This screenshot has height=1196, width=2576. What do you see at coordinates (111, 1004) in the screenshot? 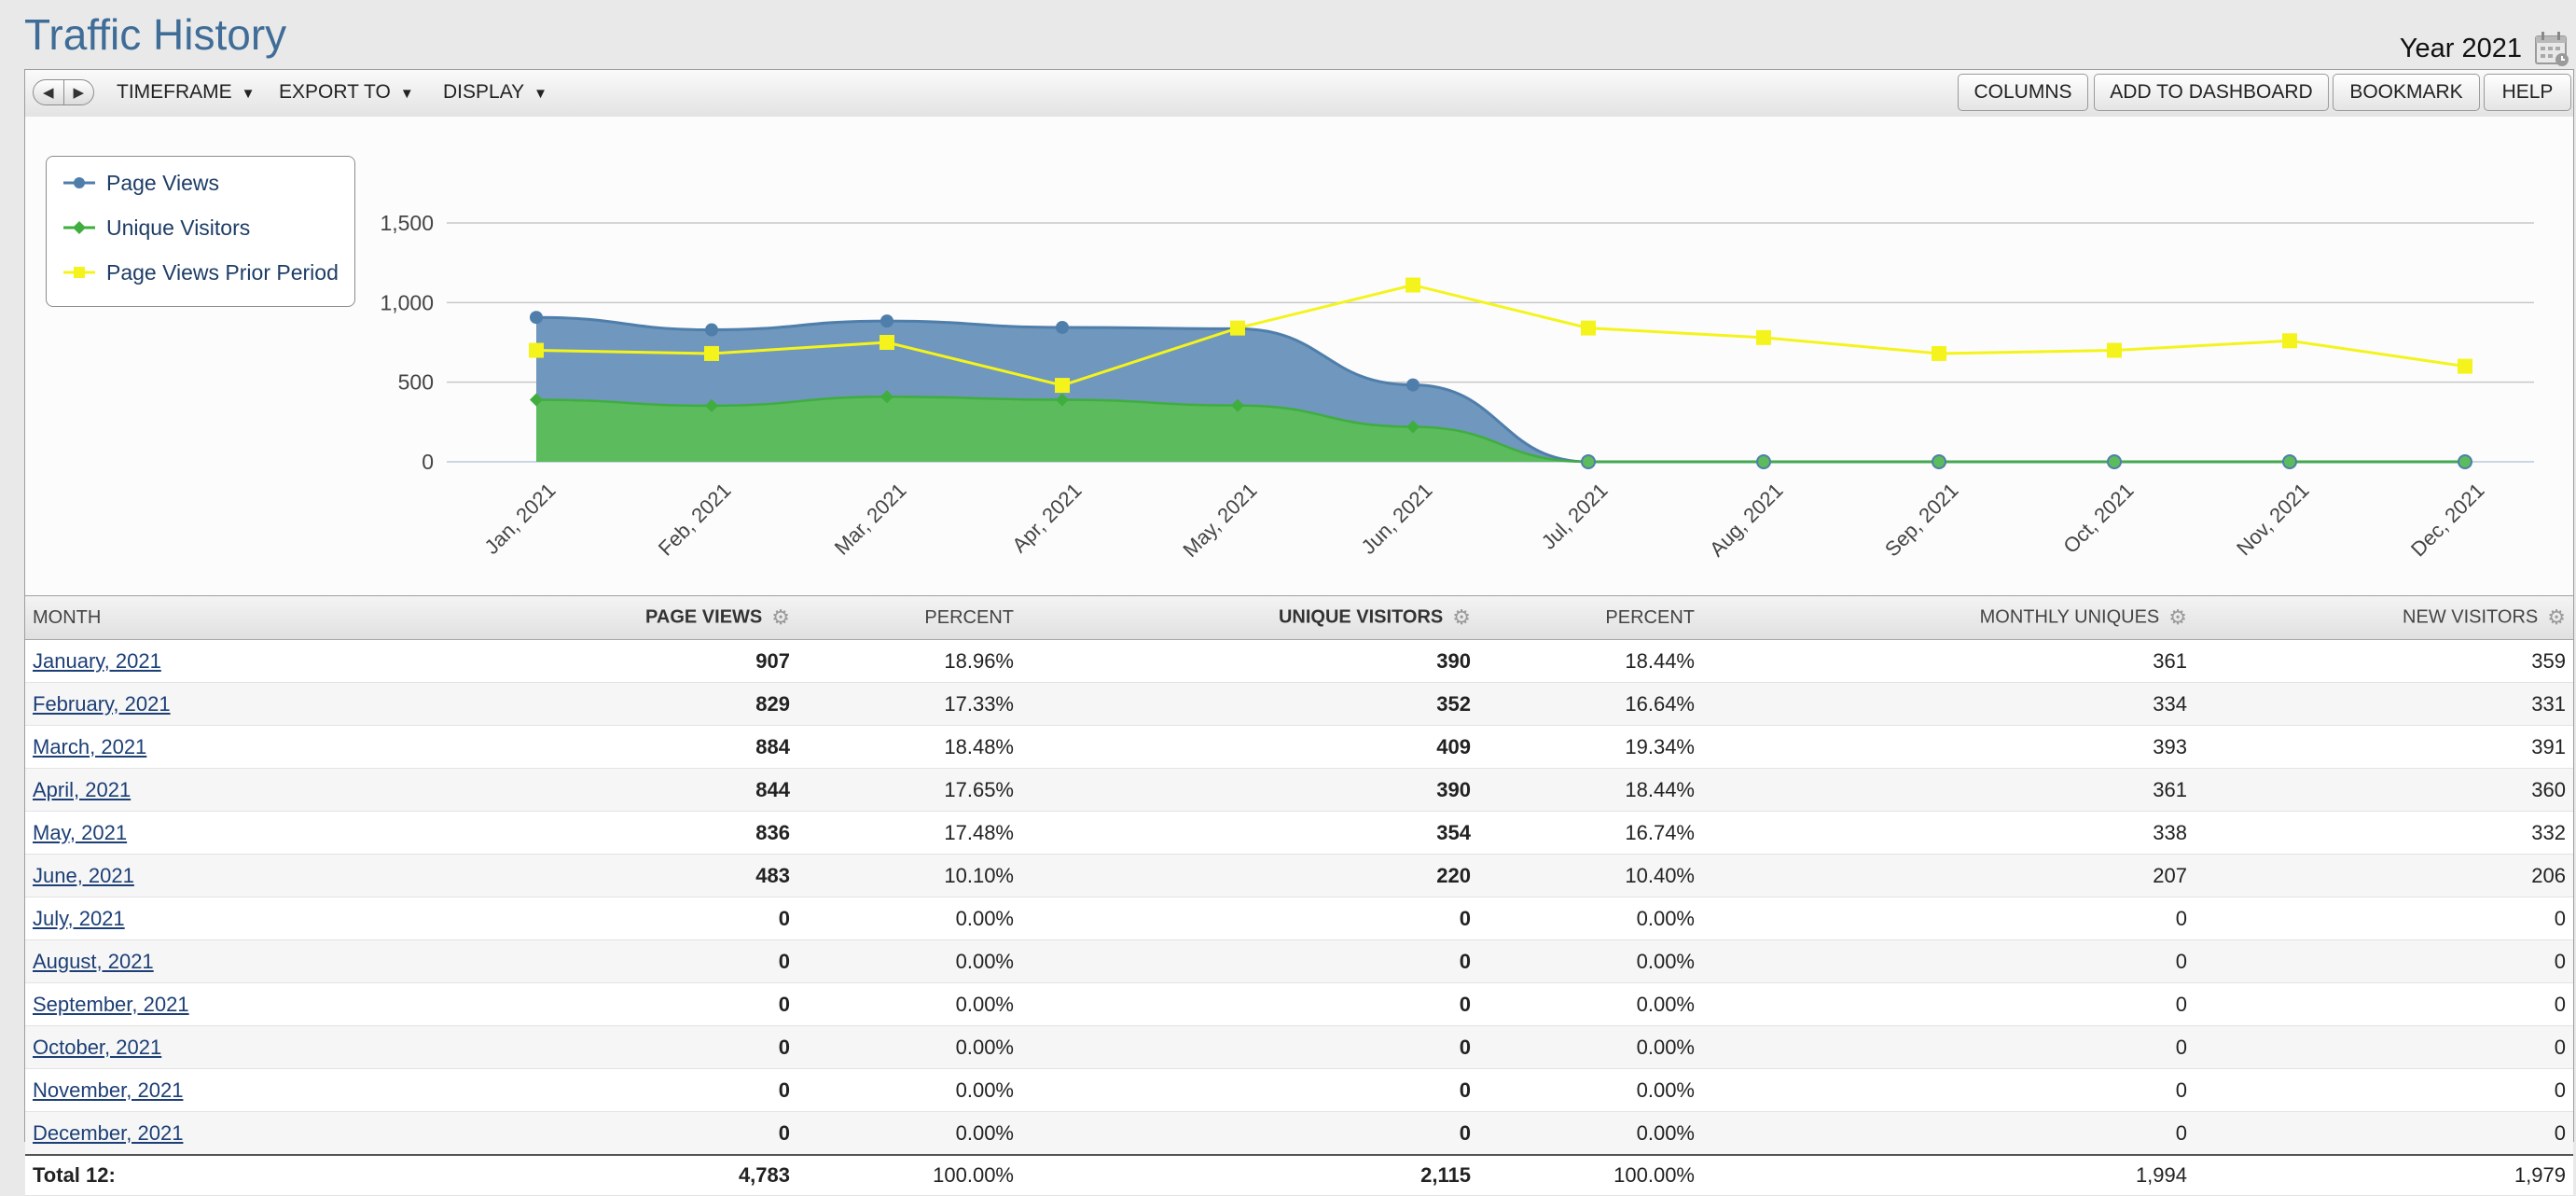
I see `month-link: September, 2021` at bounding box center [111, 1004].